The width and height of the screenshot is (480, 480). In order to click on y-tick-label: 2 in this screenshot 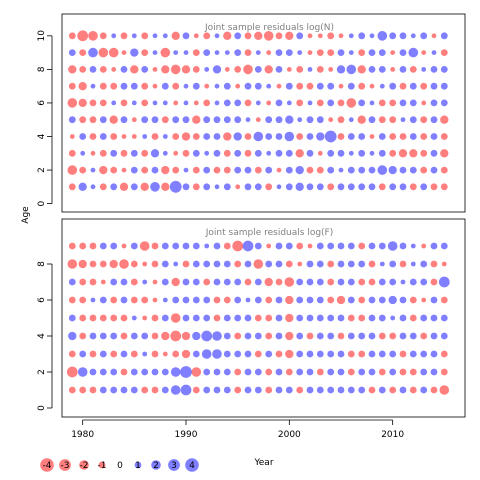, I will do `click(42, 170)`.